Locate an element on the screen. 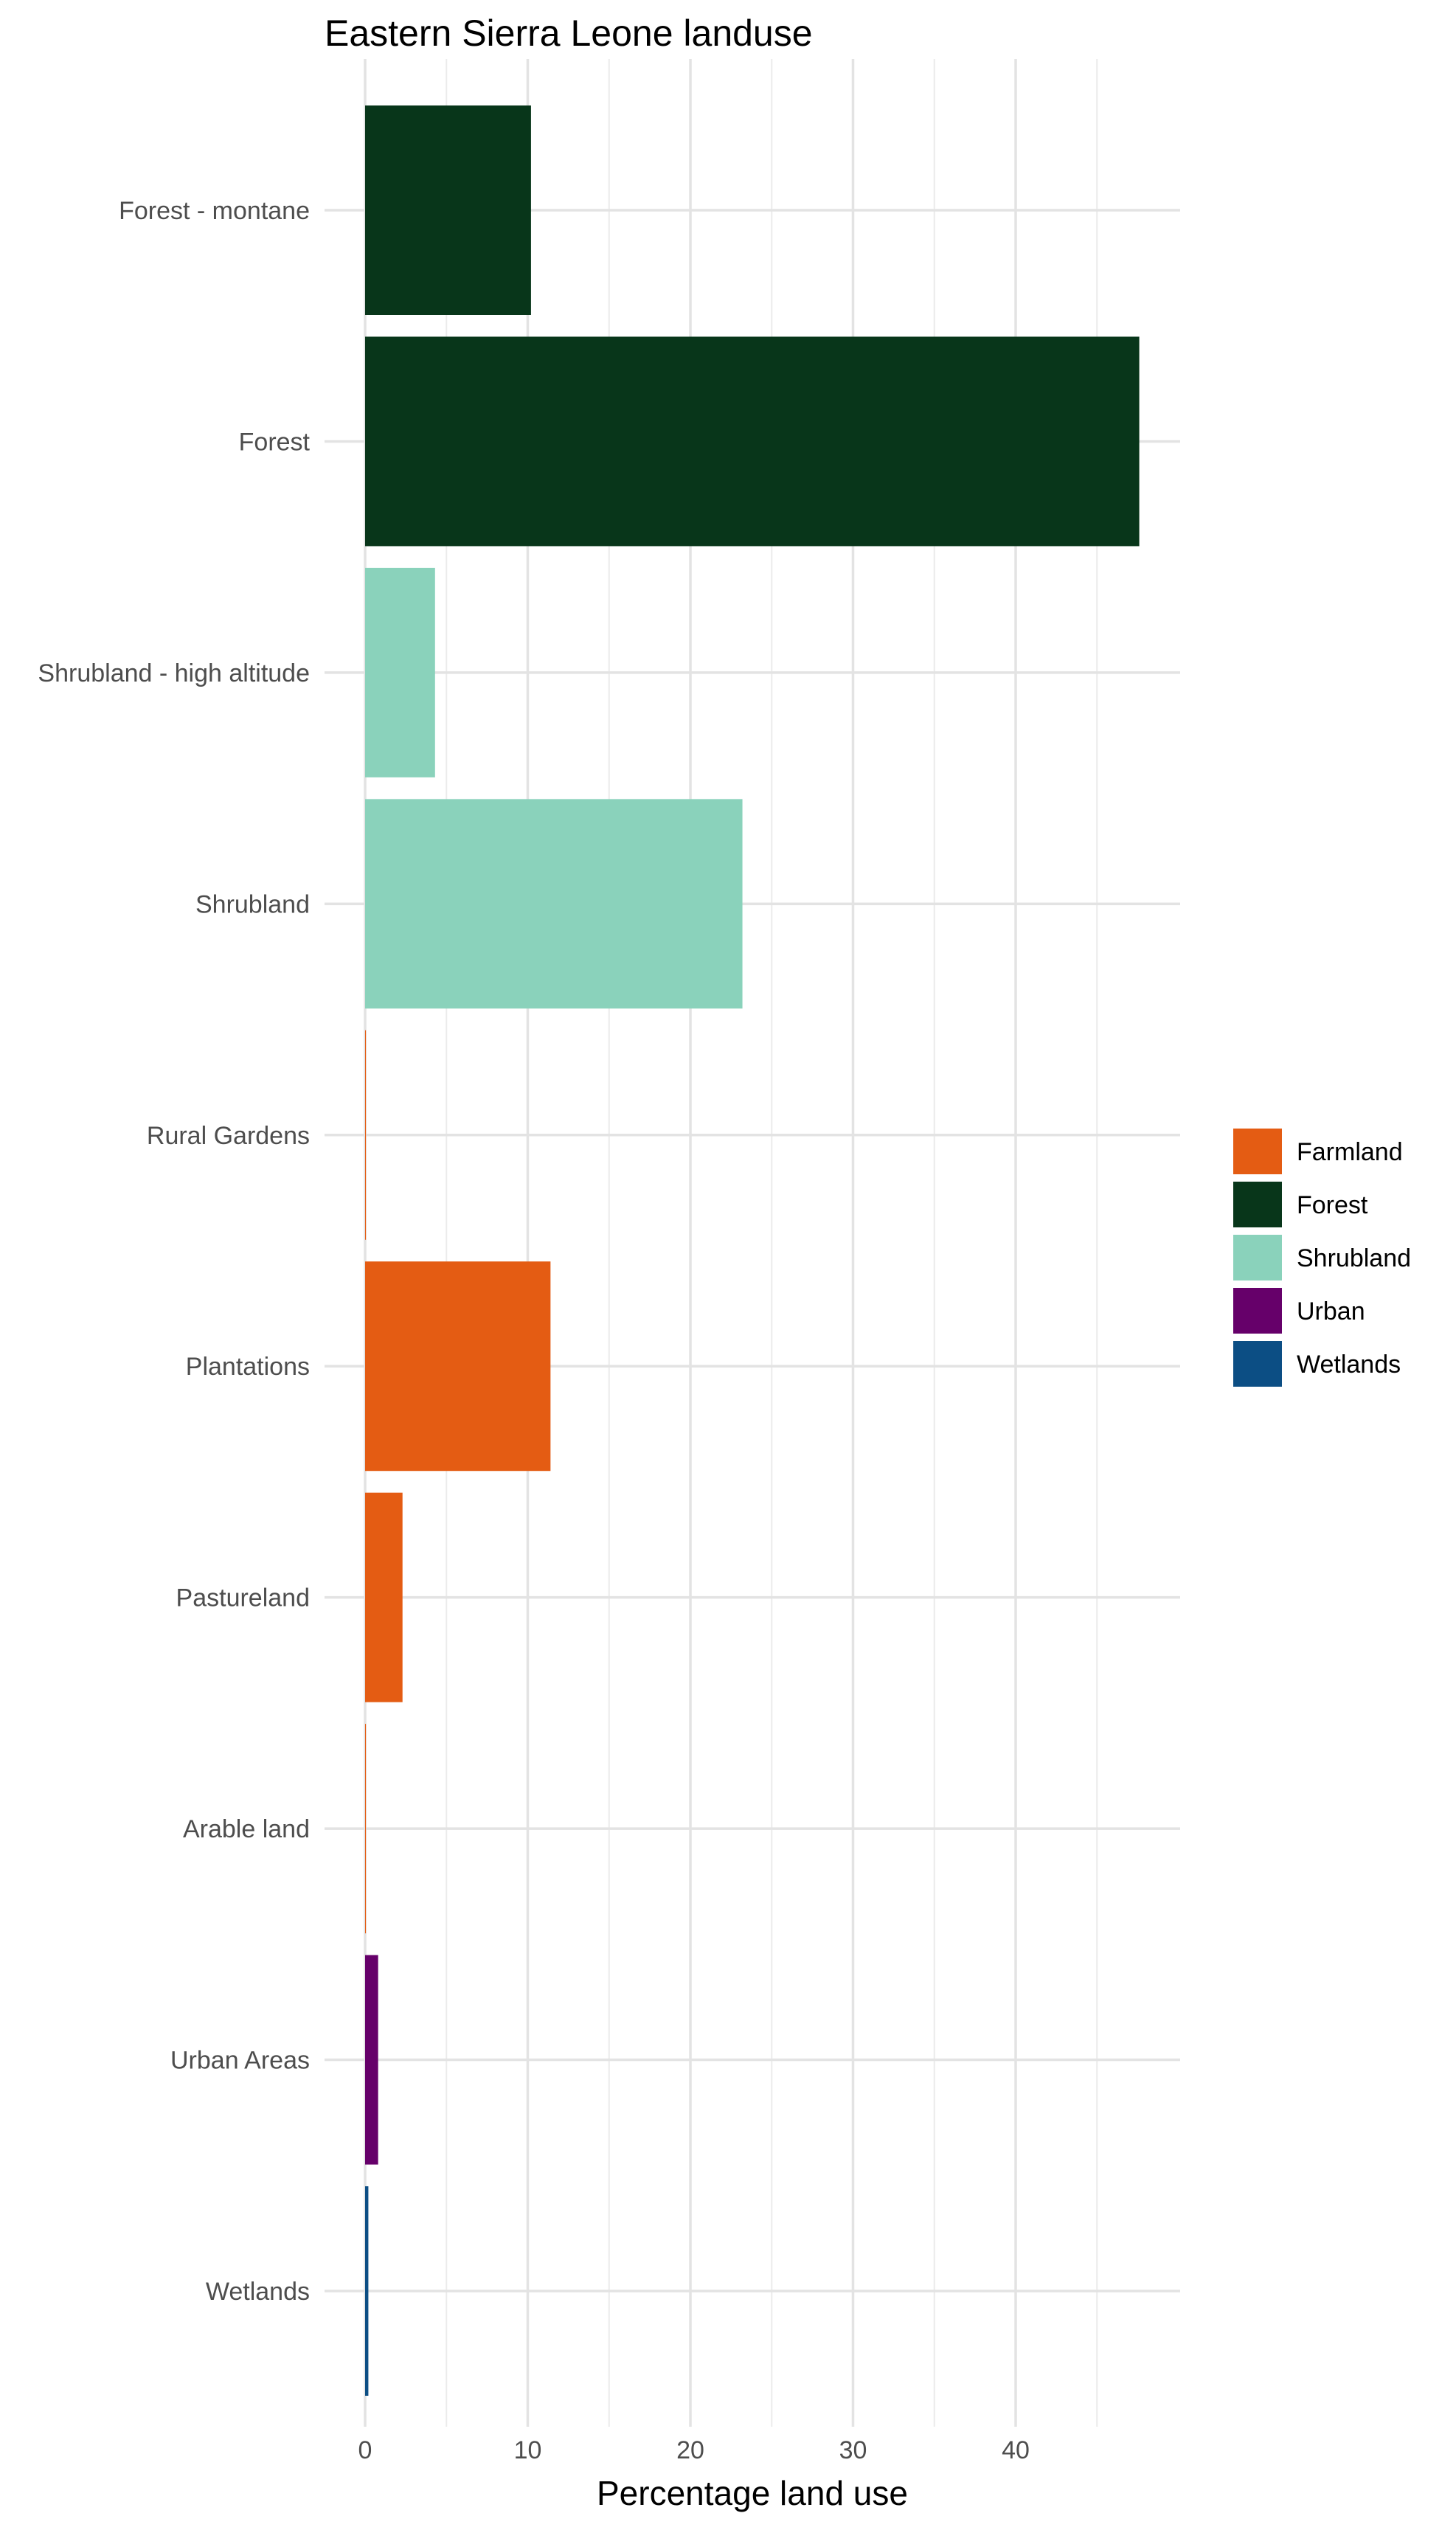 The image size is (1456, 2530). x-axis-tick-labels: 0 10 20 30 40 is located at coordinates (694, 2450).